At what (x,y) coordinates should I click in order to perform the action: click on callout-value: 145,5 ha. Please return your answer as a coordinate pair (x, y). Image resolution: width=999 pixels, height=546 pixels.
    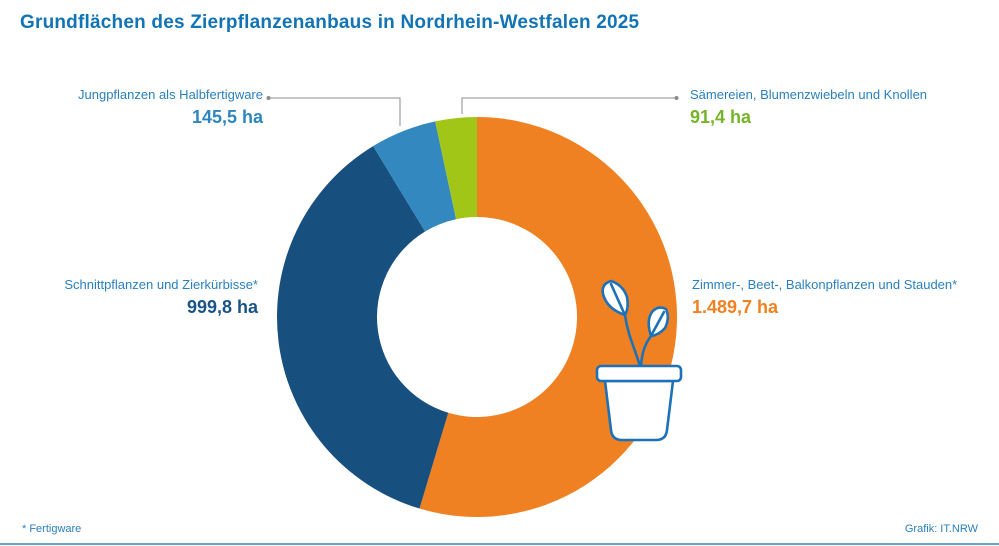
    Looking at the image, I should click on (227, 117).